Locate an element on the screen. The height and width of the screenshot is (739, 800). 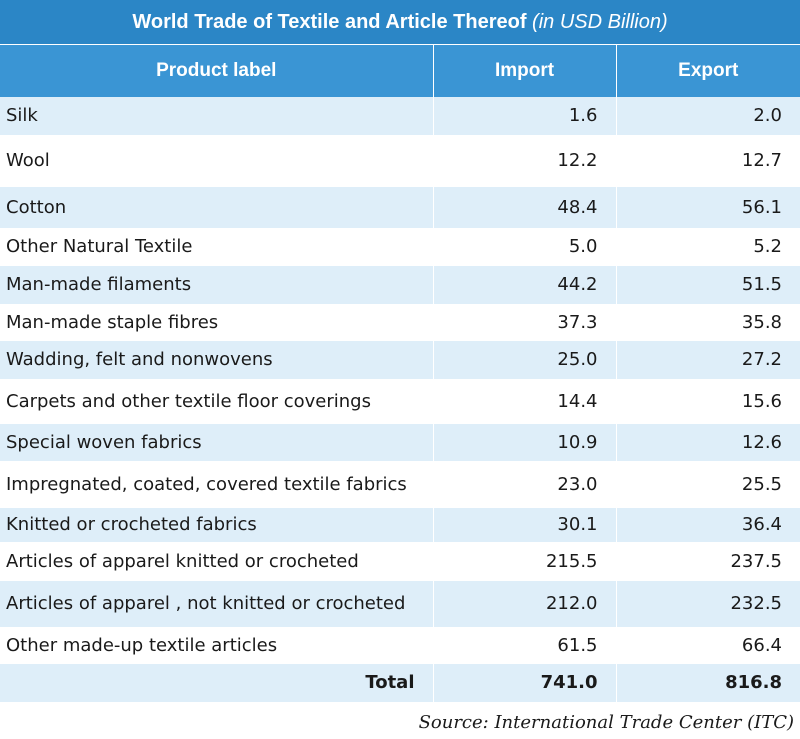
header-row: Product label Import Export is located at coordinates (400, 71).